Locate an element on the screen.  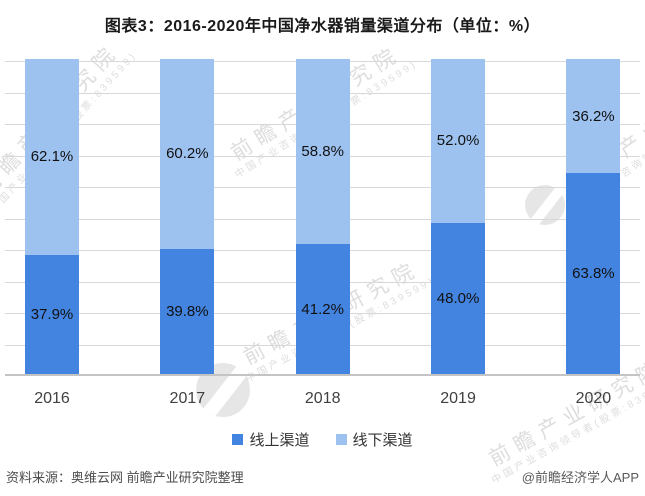
value-label: 36.2% is located at coordinates (593, 116).